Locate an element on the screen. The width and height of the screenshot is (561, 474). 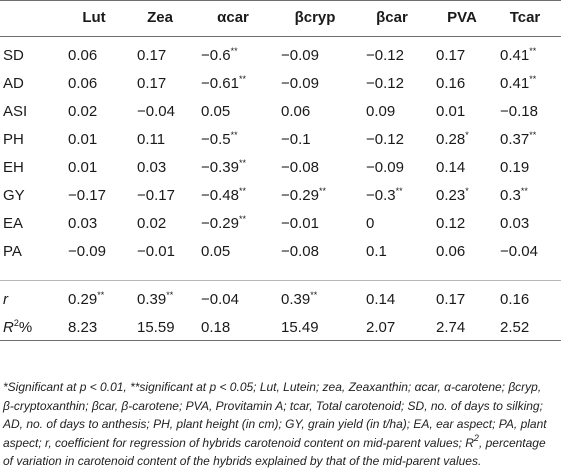
table-cell: 0.12 is located at coordinates (451, 223).